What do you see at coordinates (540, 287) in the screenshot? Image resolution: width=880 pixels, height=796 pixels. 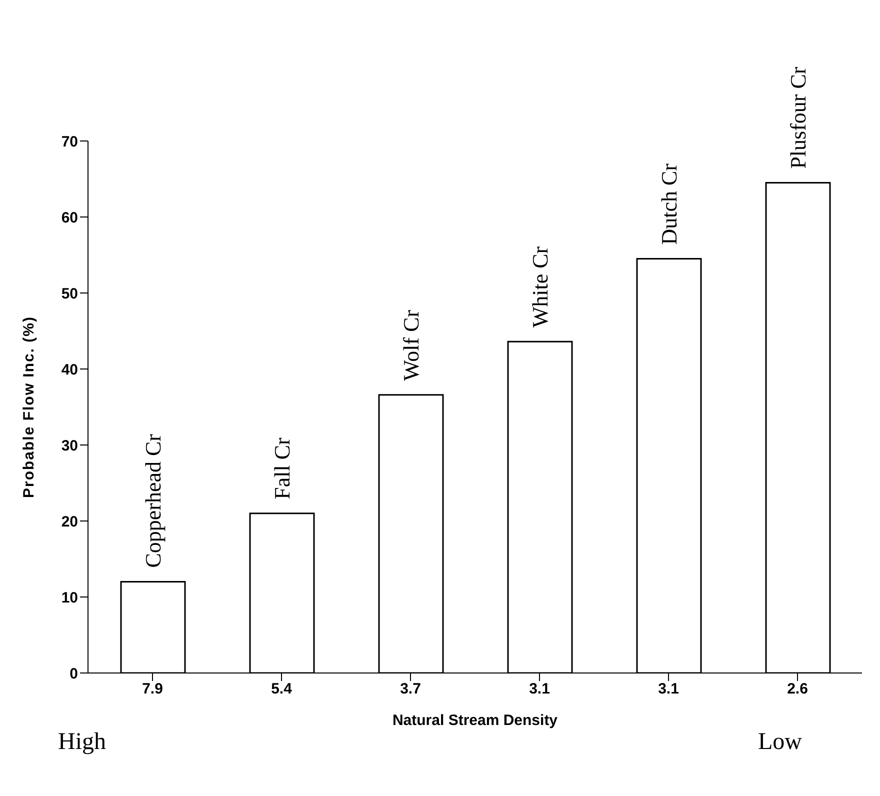 I see `annotation: White Cr` at bounding box center [540, 287].